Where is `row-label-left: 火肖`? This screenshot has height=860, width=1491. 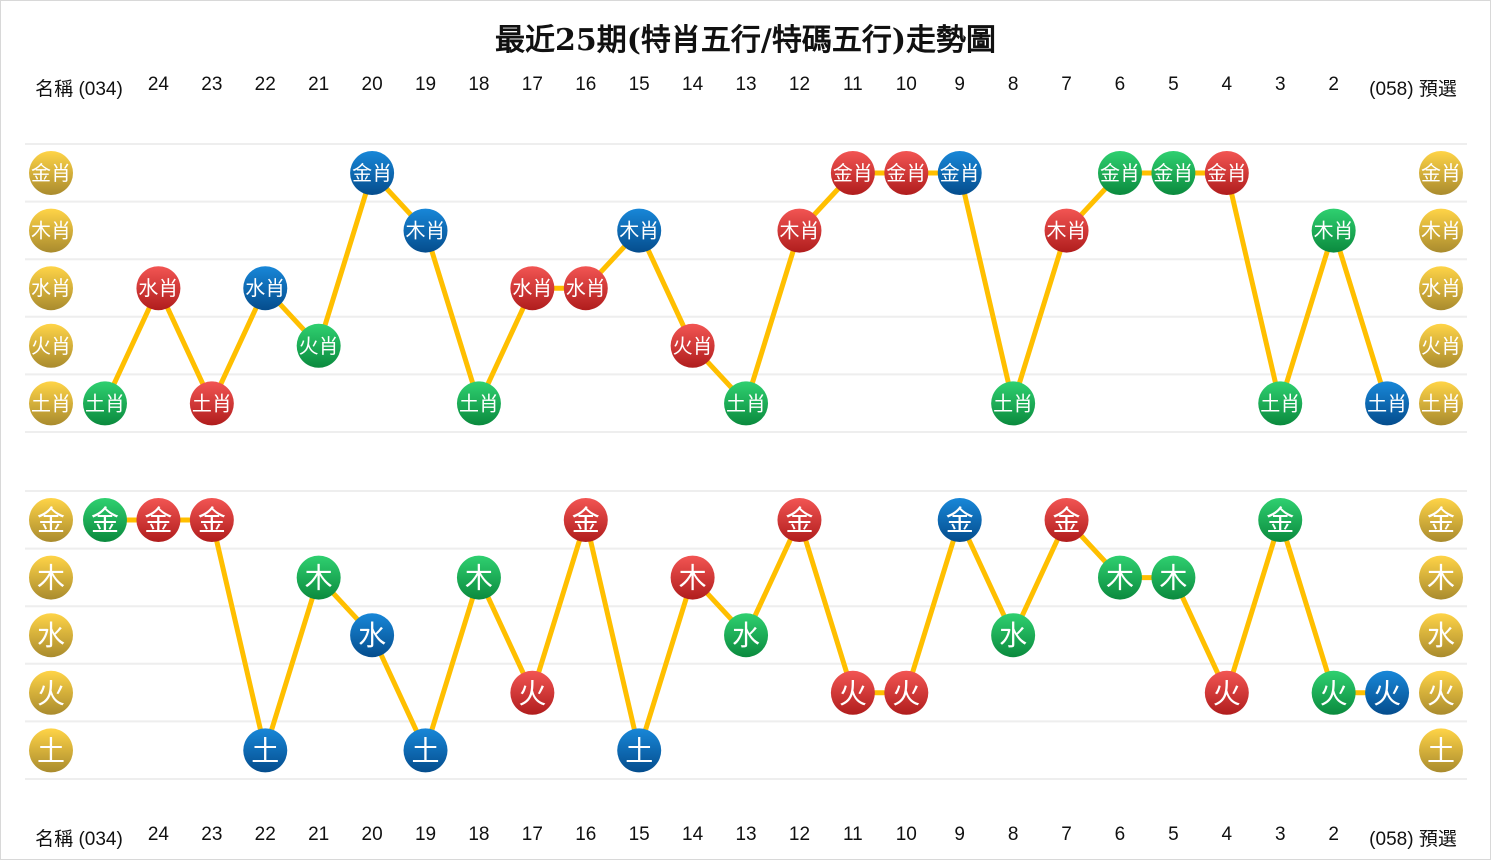 row-label-left: 火肖 is located at coordinates (51, 345).